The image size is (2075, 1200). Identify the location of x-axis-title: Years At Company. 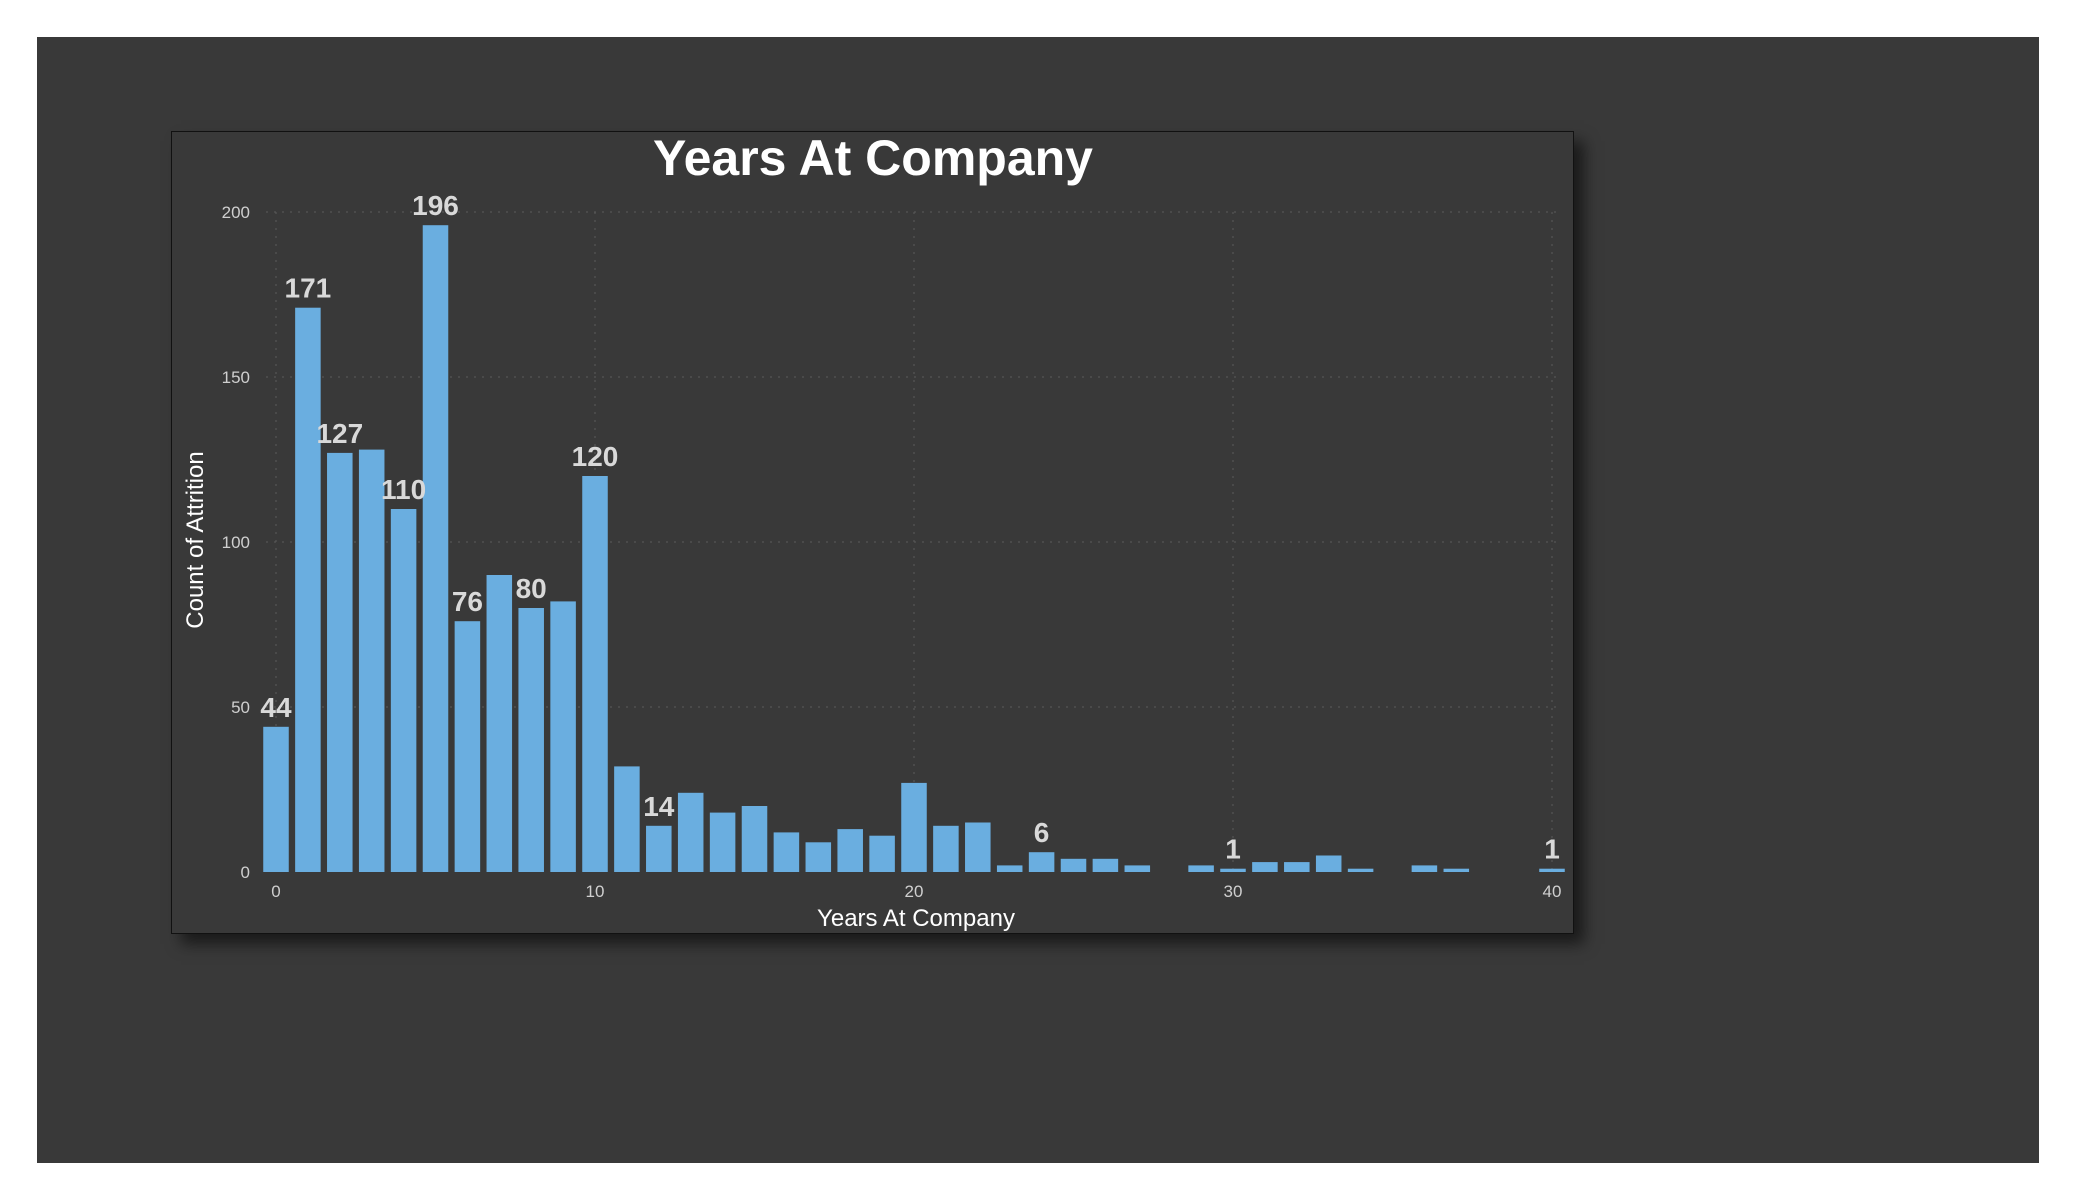
(916, 918).